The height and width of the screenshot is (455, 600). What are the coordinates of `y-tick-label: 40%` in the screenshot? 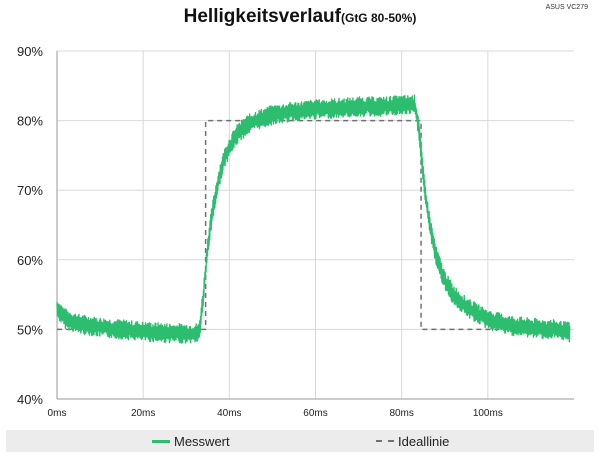 It's located at (30, 399).